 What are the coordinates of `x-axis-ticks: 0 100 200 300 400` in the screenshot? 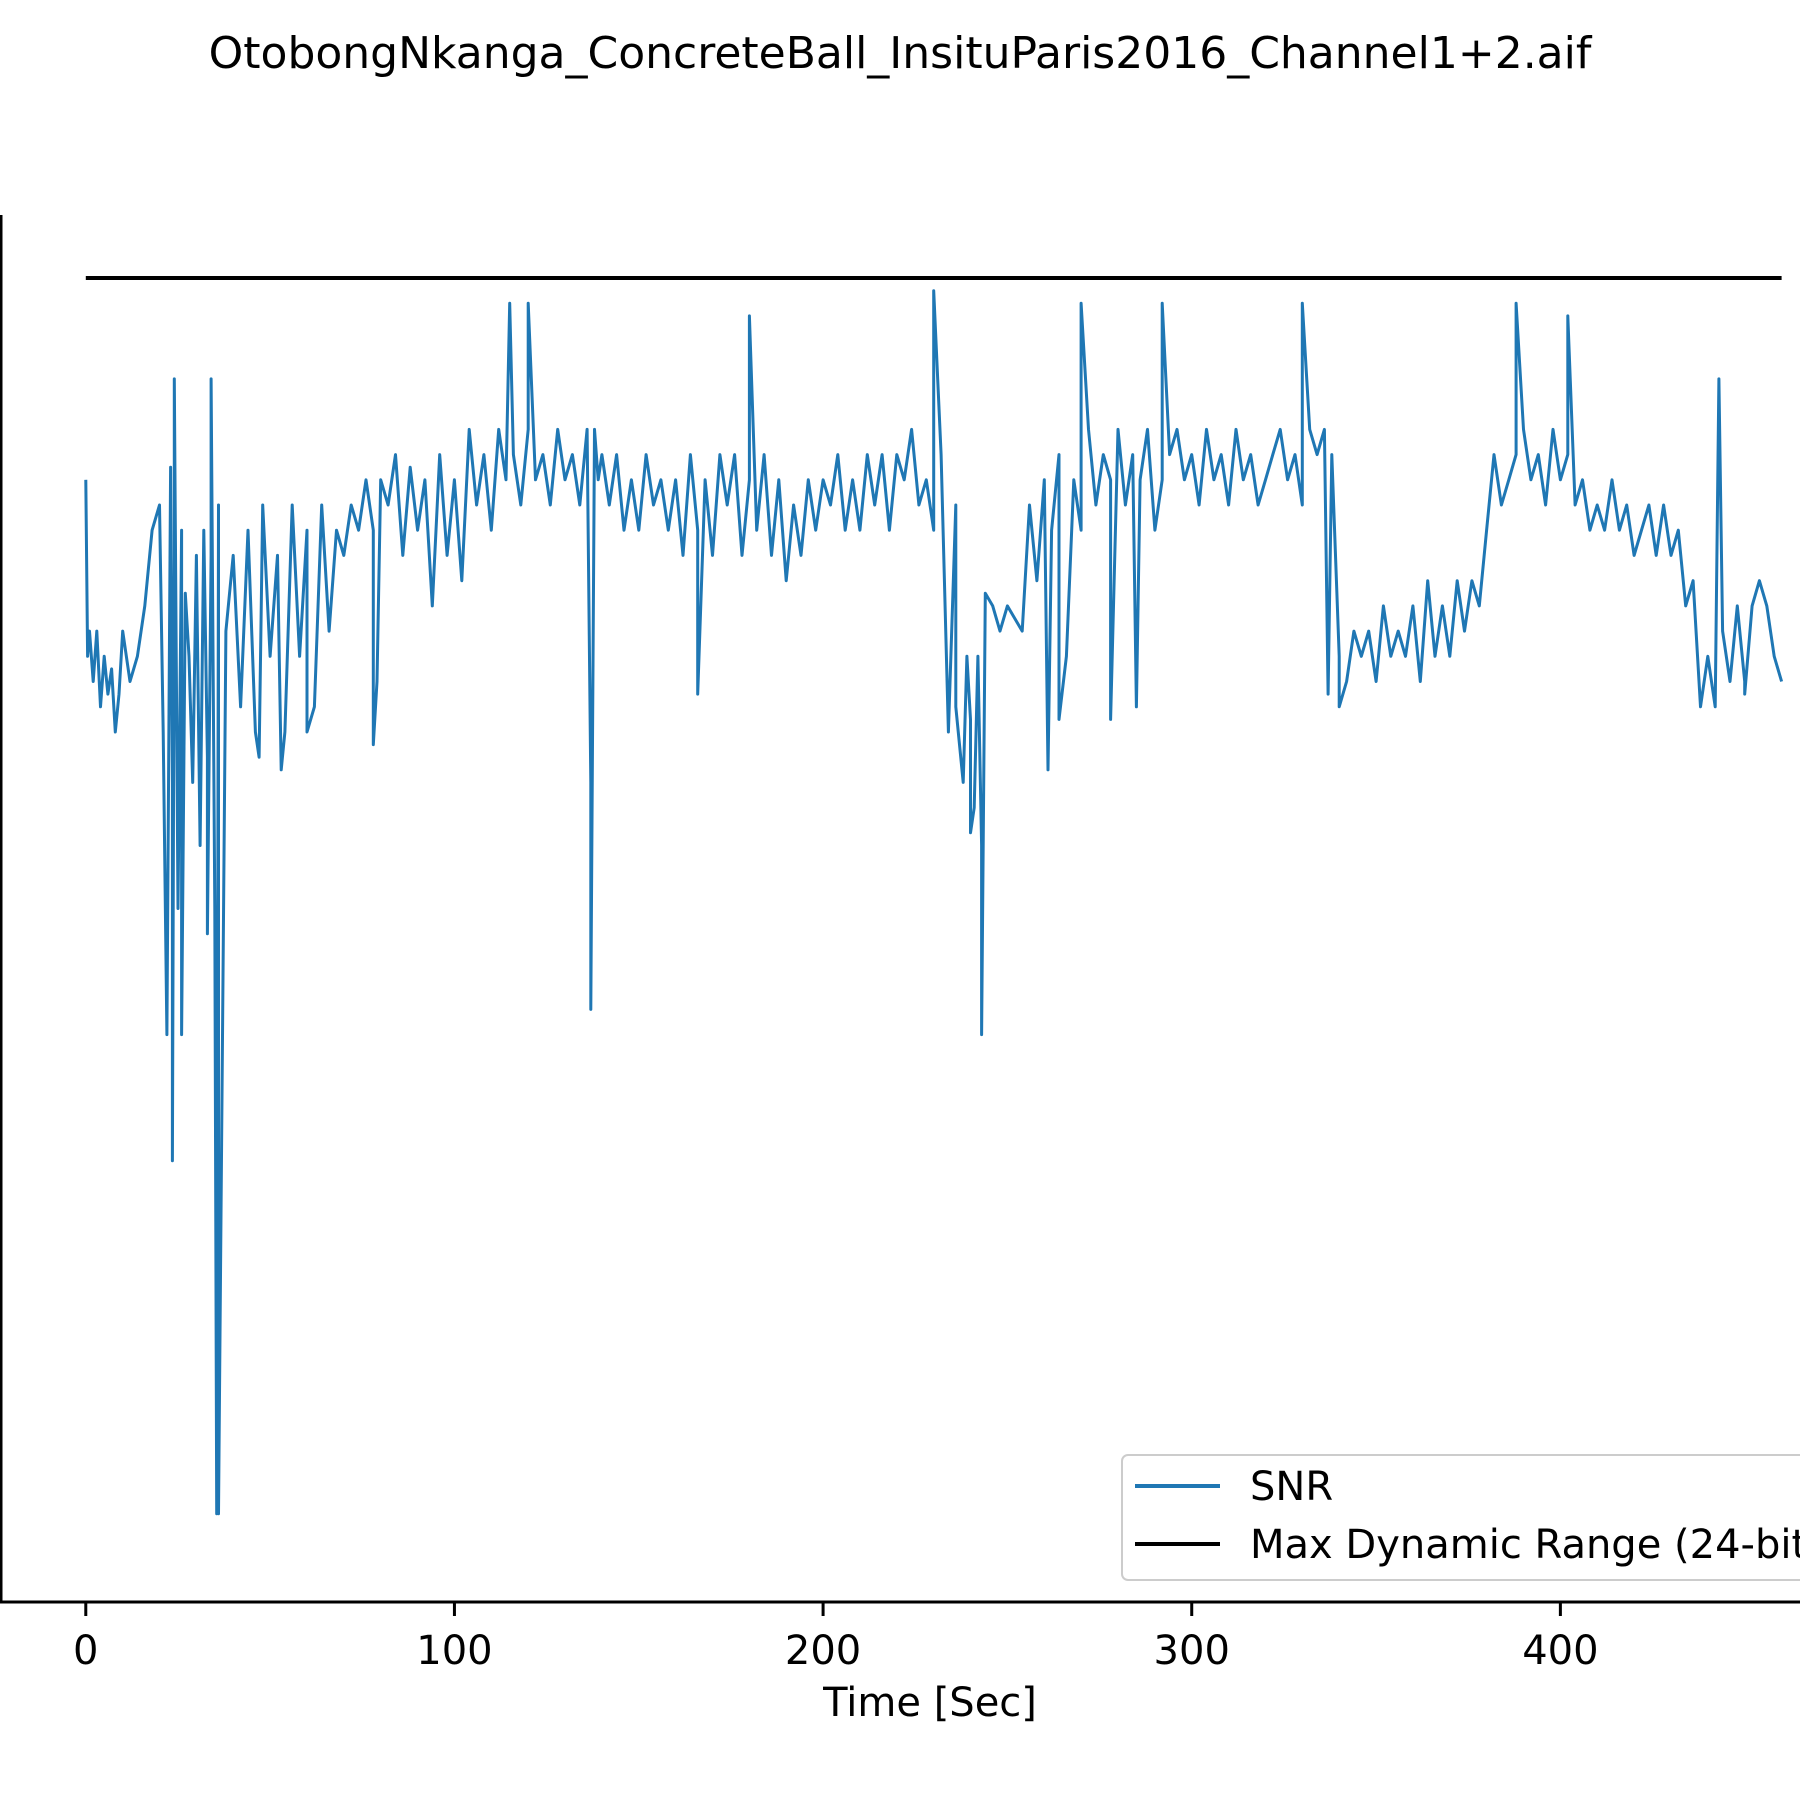 It's located at (836, 1638).